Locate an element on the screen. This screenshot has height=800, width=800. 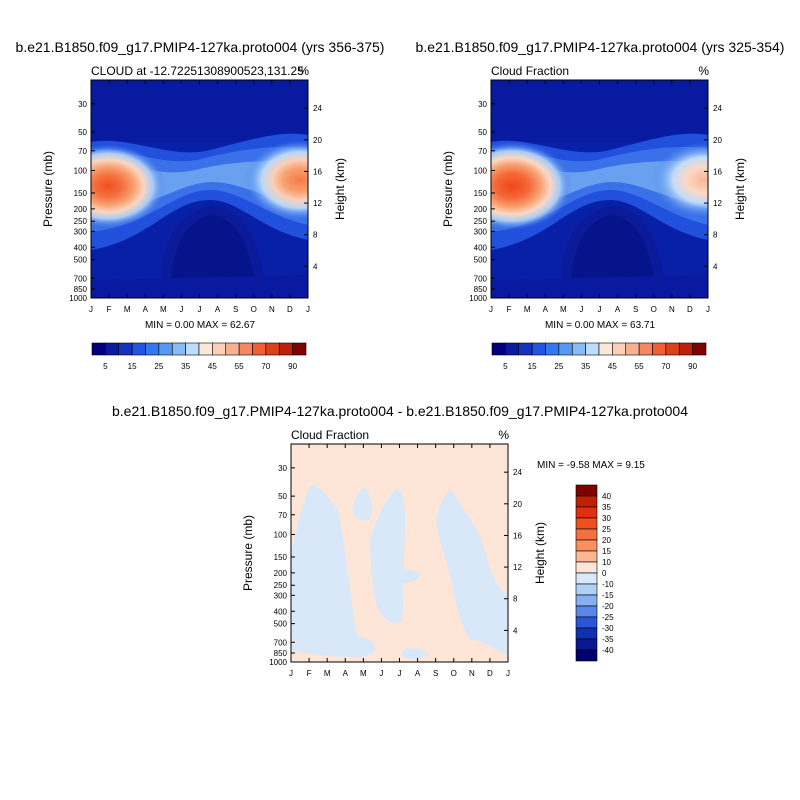
colorbar-label: 45 is located at coordinates (212, 366).